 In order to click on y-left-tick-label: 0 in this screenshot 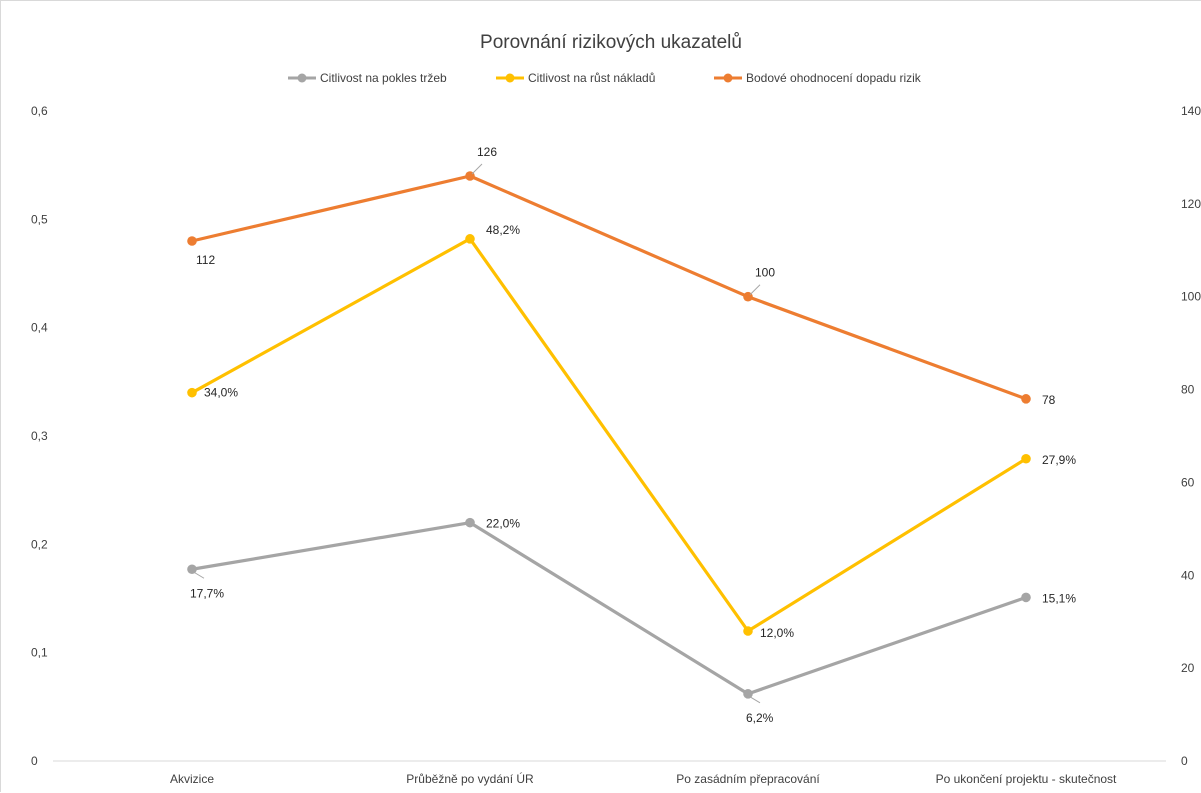, I will do `click(34, 761)`.